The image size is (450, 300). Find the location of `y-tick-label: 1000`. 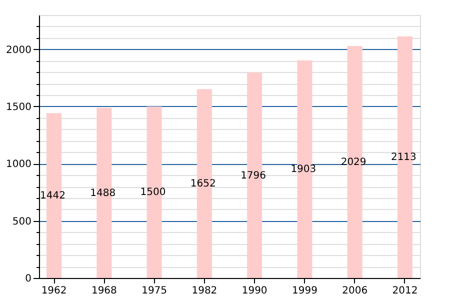

y-tick-label: 1000 is located at coordinates (19, 164).